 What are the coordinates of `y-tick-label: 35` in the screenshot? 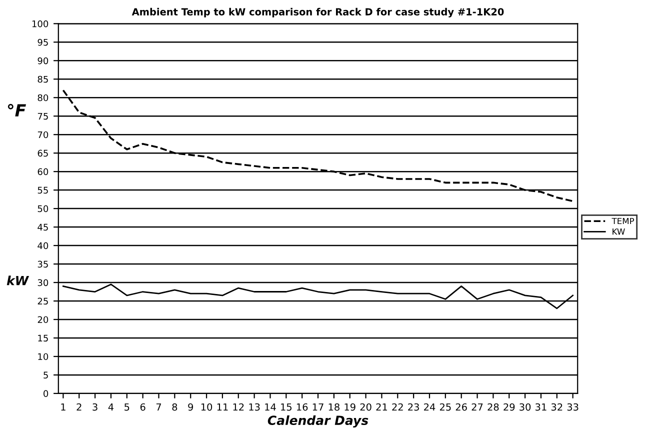 It's located at (43, 264).